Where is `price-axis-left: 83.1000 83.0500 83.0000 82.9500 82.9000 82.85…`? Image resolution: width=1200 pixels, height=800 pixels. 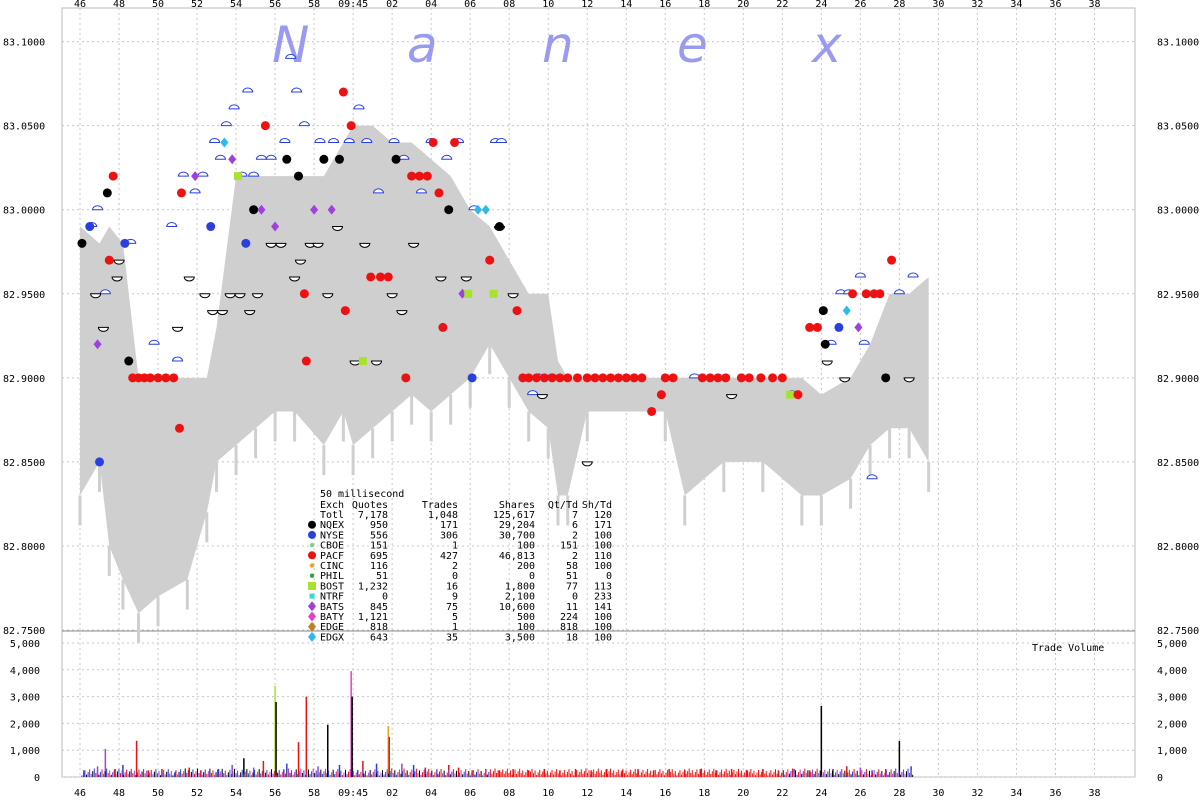
price-axis-left: 83.1000 83.0500 83.0000 82.9500 82.9000 82.85… is located at coordinates (24, 337).